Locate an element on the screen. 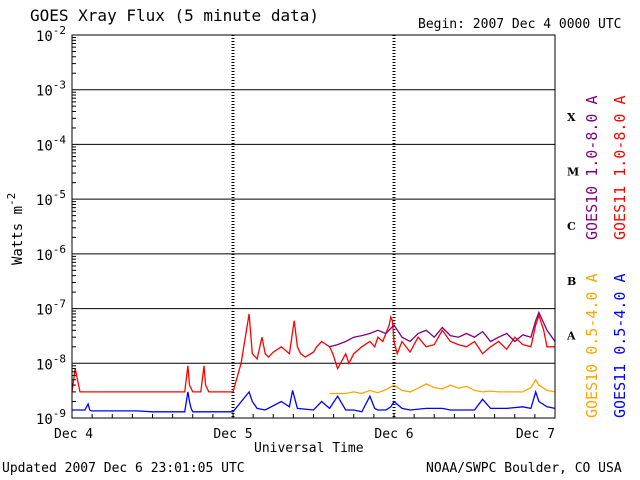 The height and width of the screenshot is (480, 640). legend-entry: GOES10 0.5-4.0 A is located at coordinates (592, 346).